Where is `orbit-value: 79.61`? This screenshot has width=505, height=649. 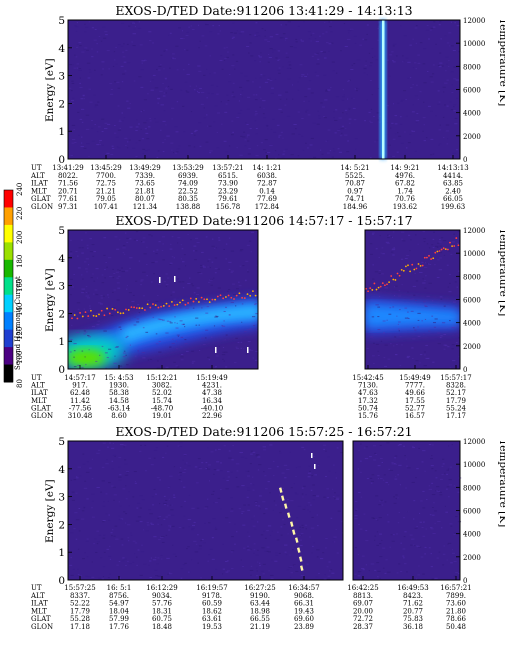
orbit-value: 79.61 is located at coordinates (228, 199).